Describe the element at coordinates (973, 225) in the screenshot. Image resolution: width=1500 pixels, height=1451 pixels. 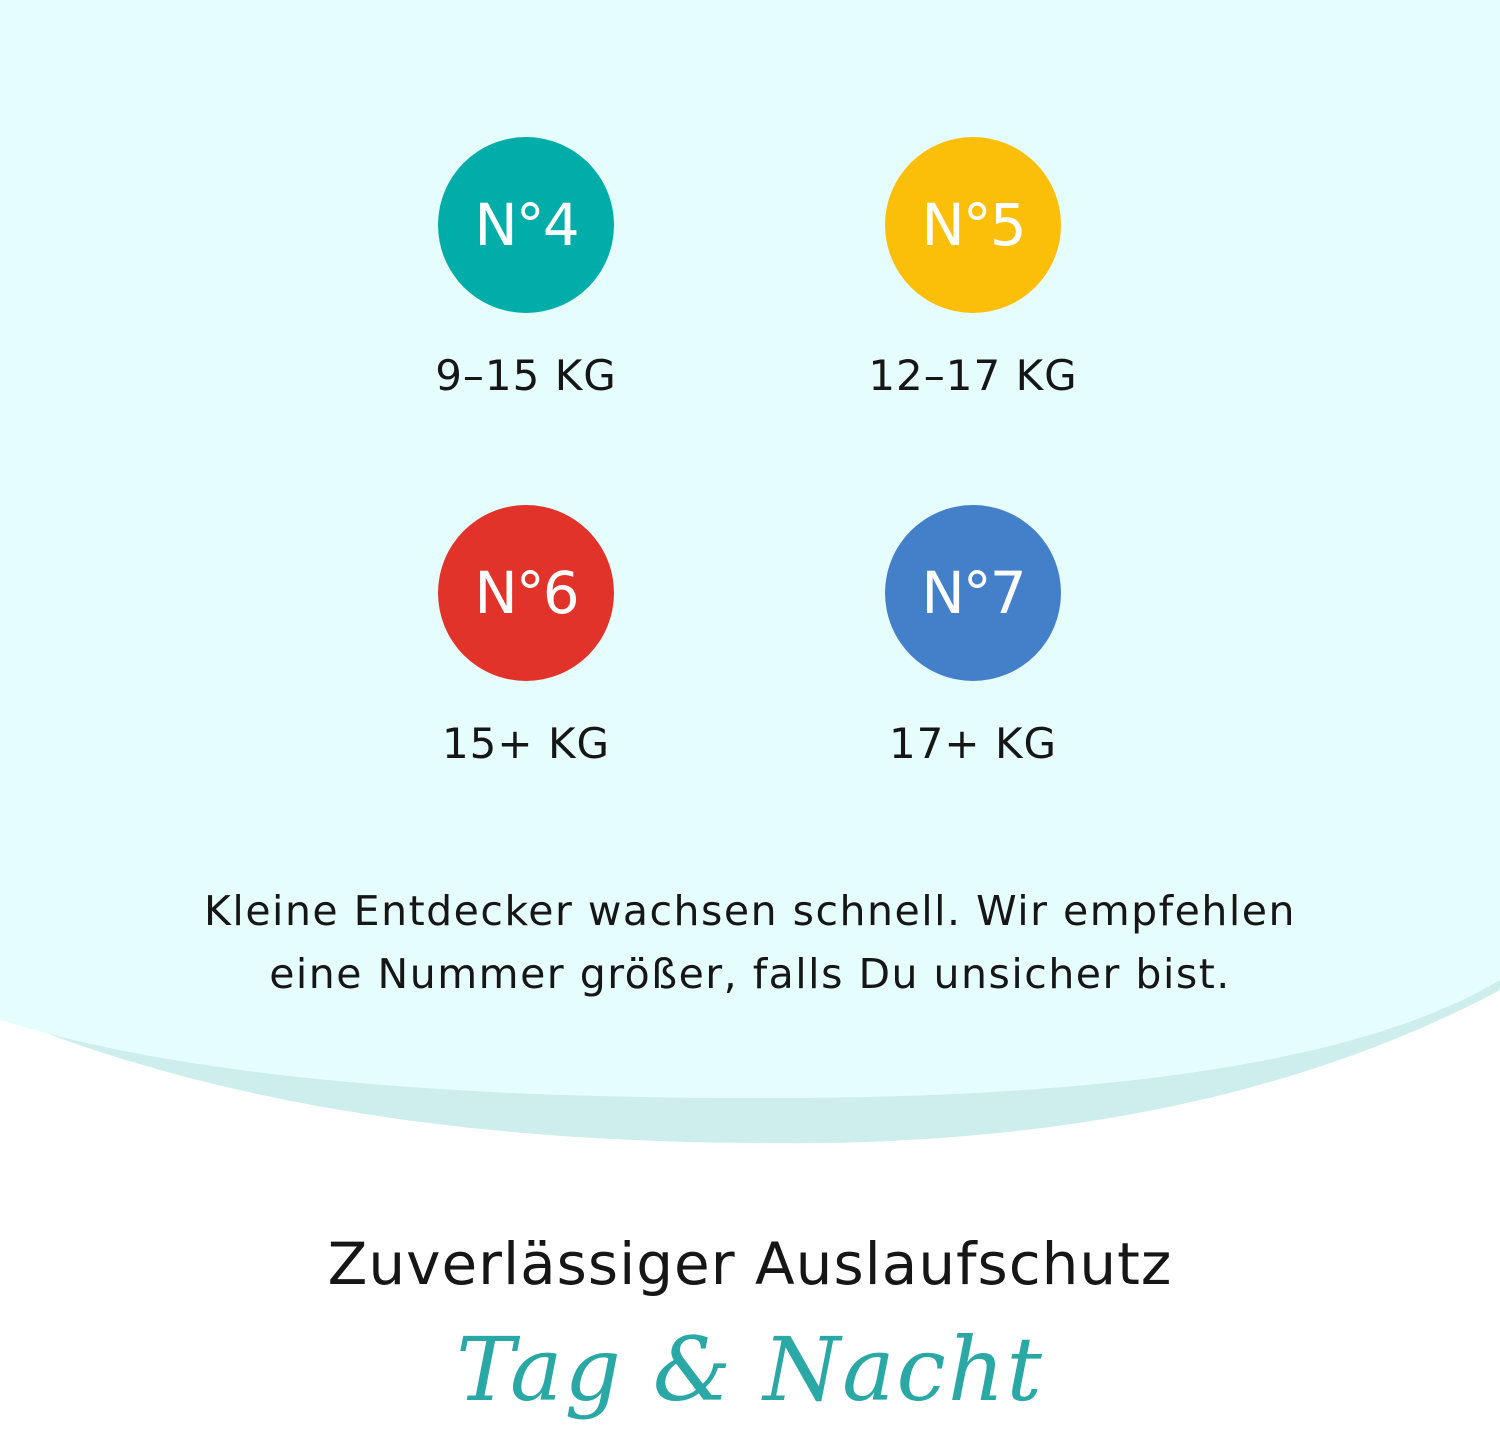
I see `size-badge: N°5` at that location.